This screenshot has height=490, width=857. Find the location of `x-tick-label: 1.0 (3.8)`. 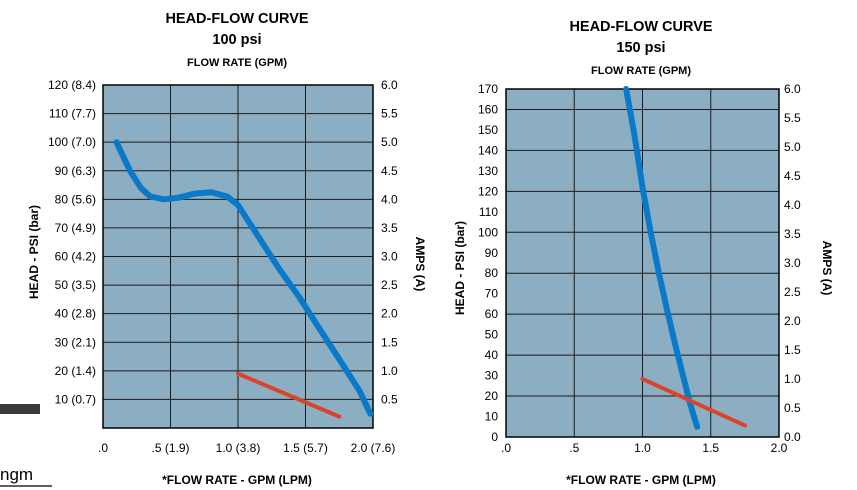

x-tick-label: 1.0 (3.8) is located at coordinates (238, 448).